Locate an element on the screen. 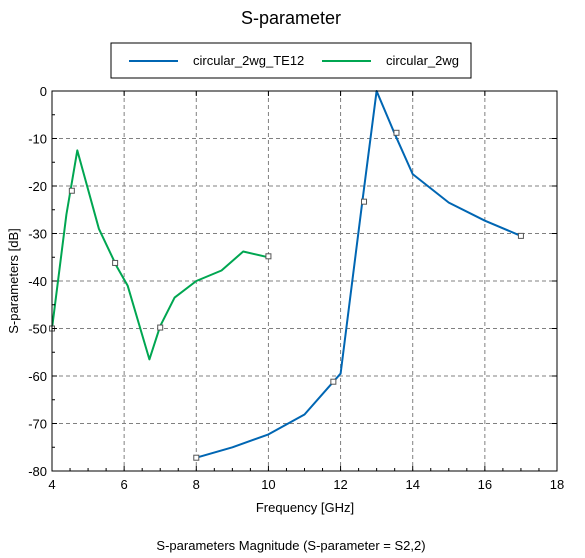 Image resolution: width=585 pixels, height=558 pixels. y-tick-label: -40 is located at coordinates (37, 281).